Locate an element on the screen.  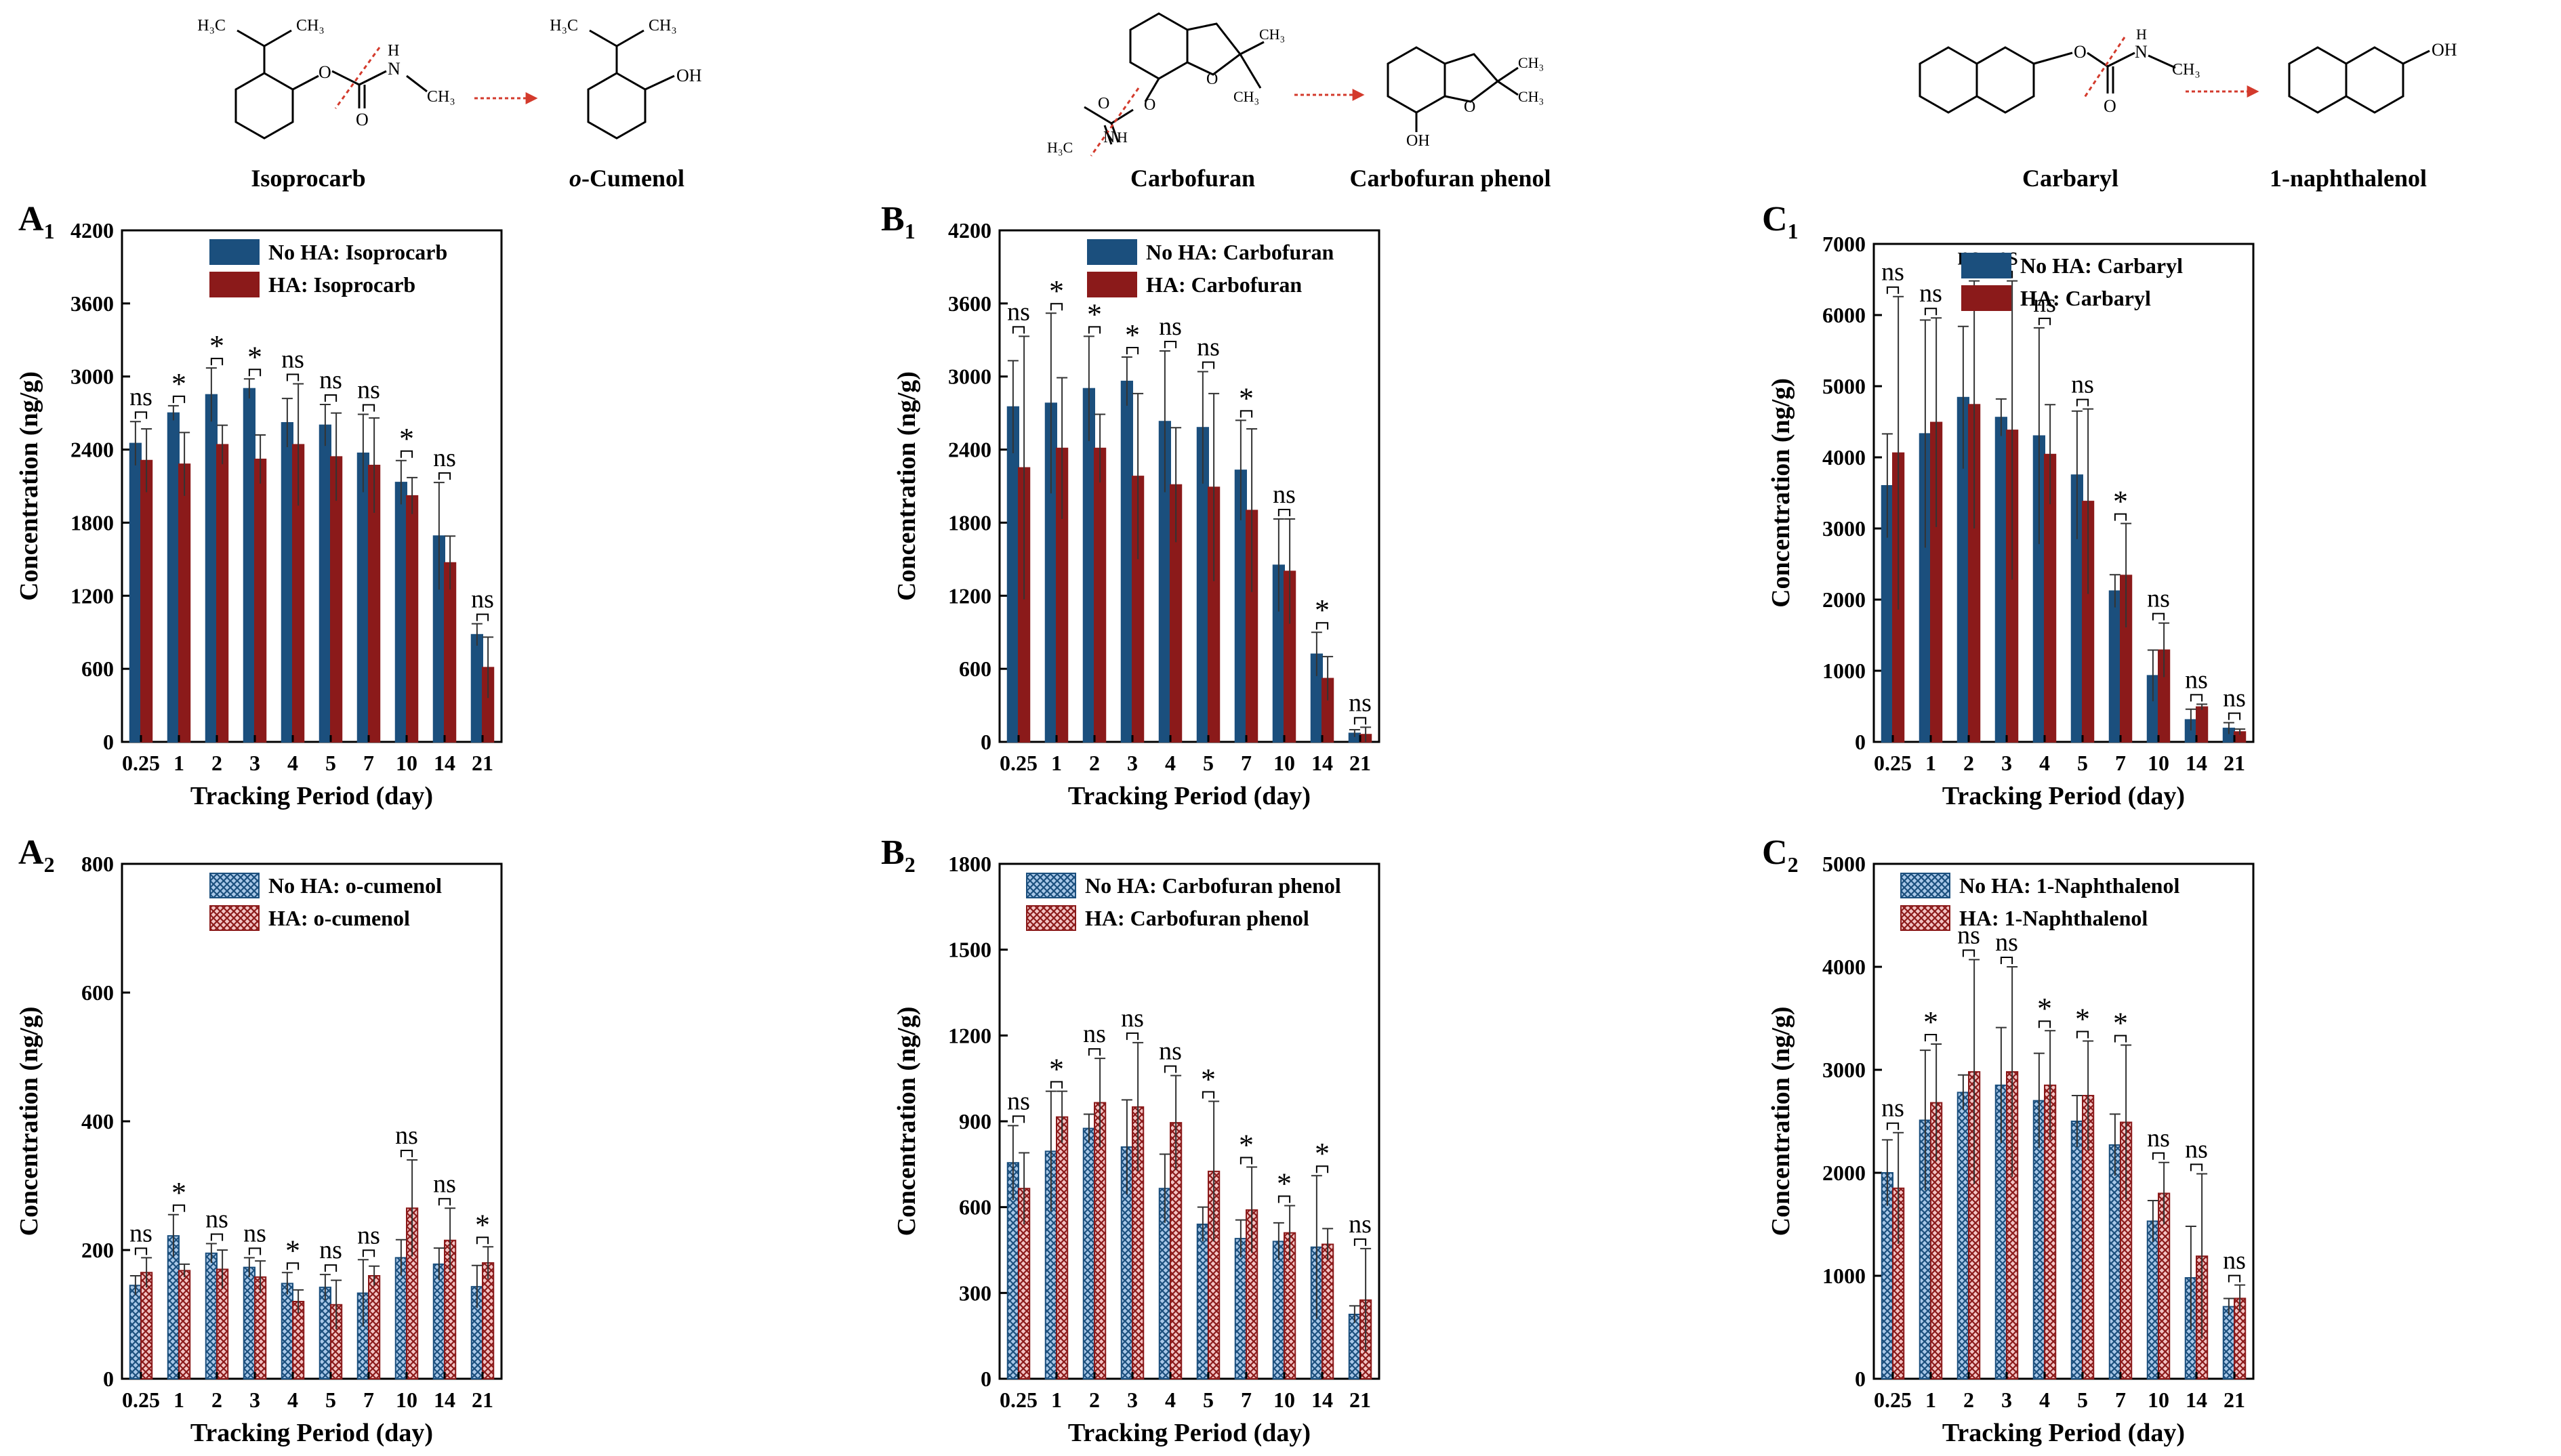
naphthalenol-atom-oh: OH is located at coordinates (2444, 50).